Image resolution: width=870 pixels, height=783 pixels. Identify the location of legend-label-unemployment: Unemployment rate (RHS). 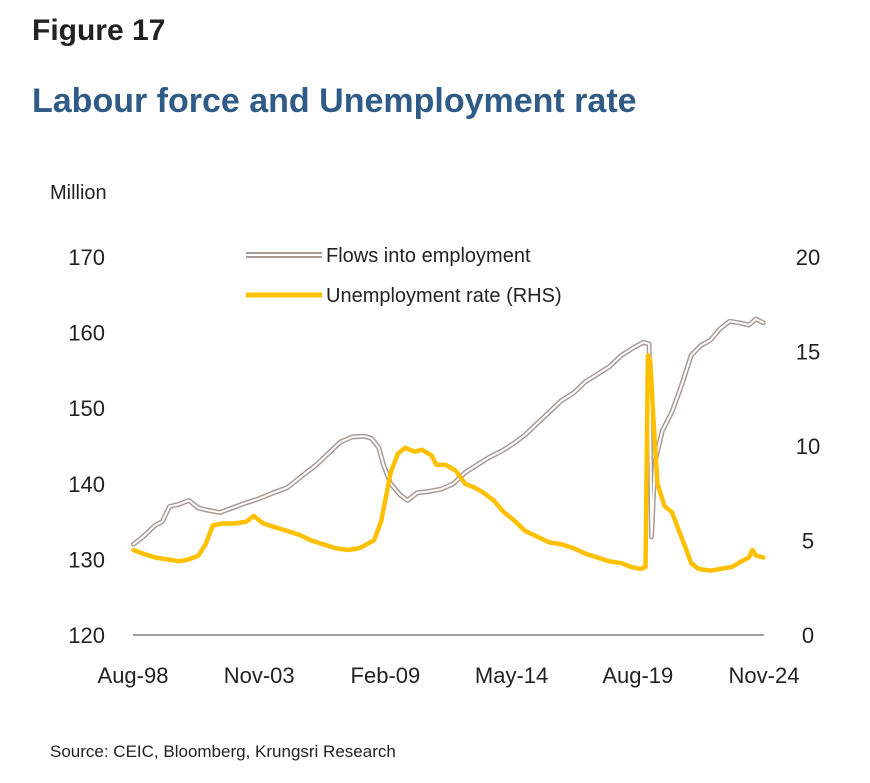
(444, 296).